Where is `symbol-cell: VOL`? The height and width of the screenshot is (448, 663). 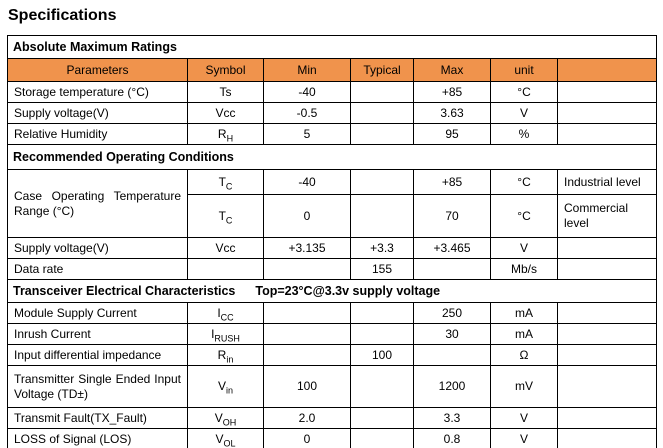 symbol-cell: VOL is located at coordinates (225, 438).